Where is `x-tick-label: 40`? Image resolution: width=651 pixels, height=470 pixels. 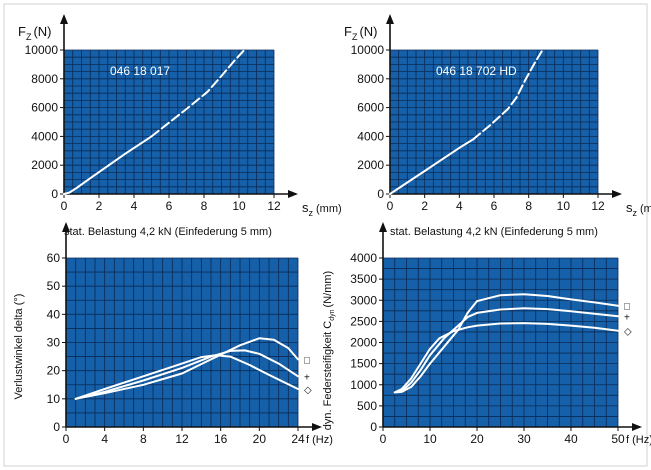
x-tick-label: 40 is located at coordinates (571, 439).